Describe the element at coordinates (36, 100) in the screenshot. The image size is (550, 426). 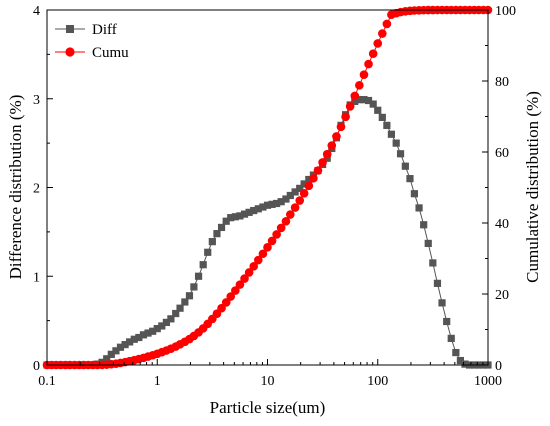
I see `y-left-tick-label: 3` at that location.